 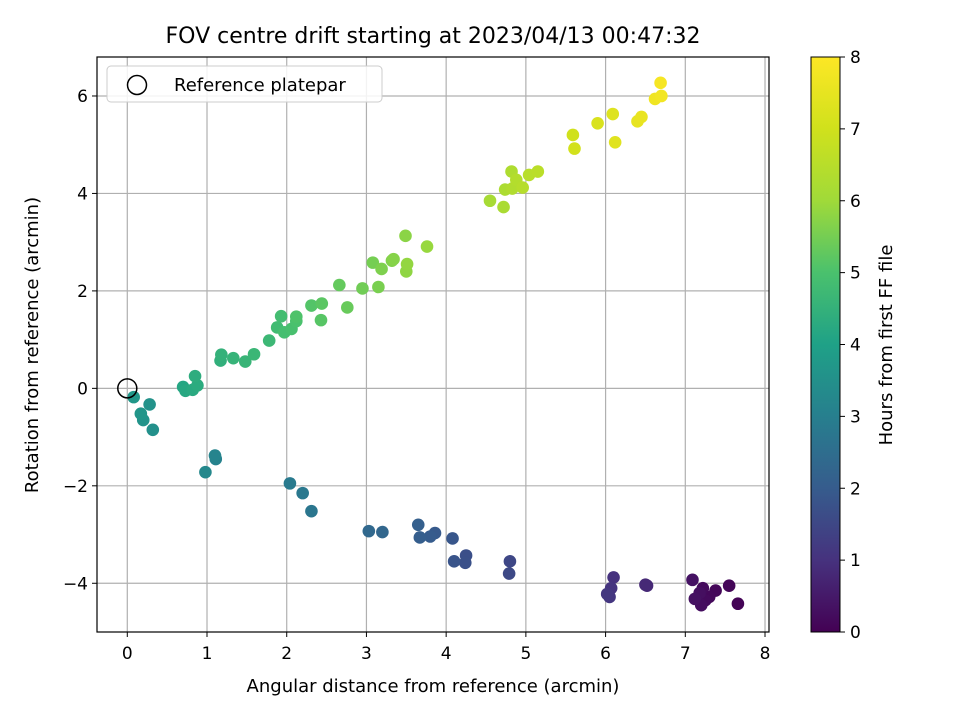 I want to click on legend-marker-reference, so click(x=137, y=85).